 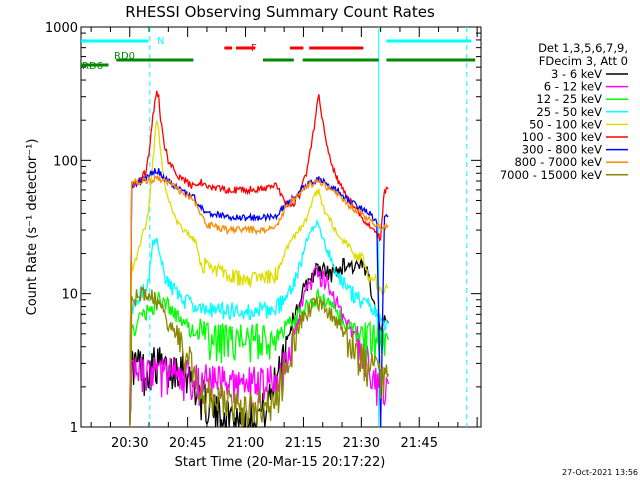 I want to click on legend-header-line-2: FDecim 3, Att 0, so click(x=583, y=61).